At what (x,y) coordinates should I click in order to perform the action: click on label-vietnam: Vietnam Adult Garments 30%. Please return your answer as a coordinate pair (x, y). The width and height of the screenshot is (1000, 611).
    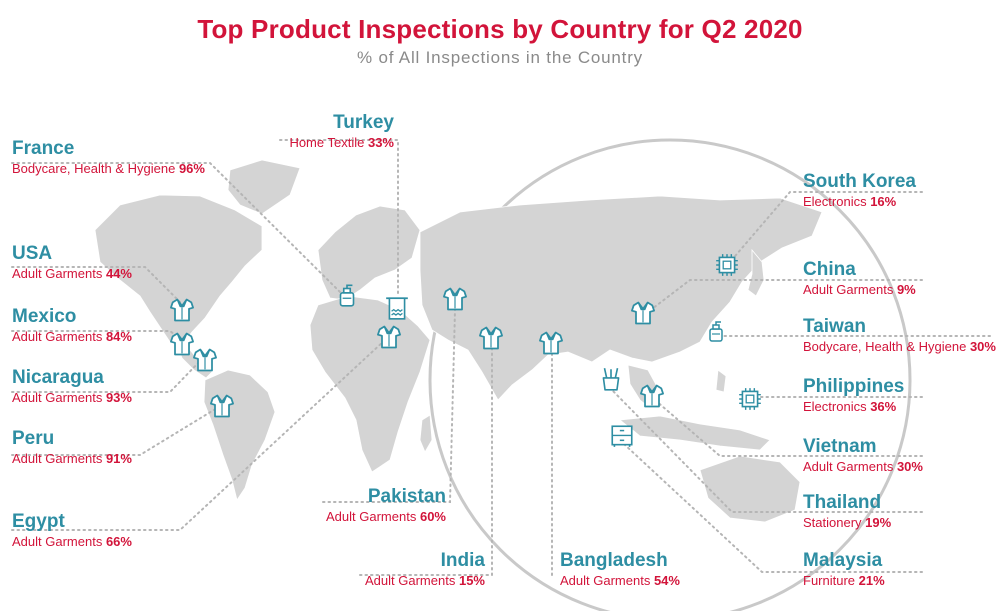
    Looking at the image, I should click on (863, 456).